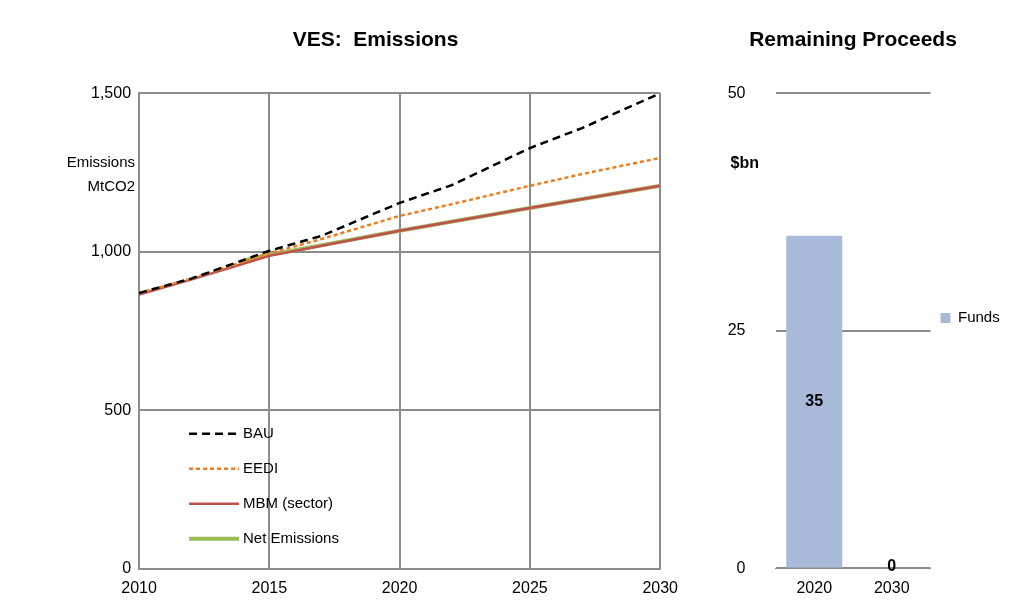 The image size is (1022, 616). Describe the element at coordinates (261, 467) in the screenshot. I see `legend-label: EEDI` at that location.